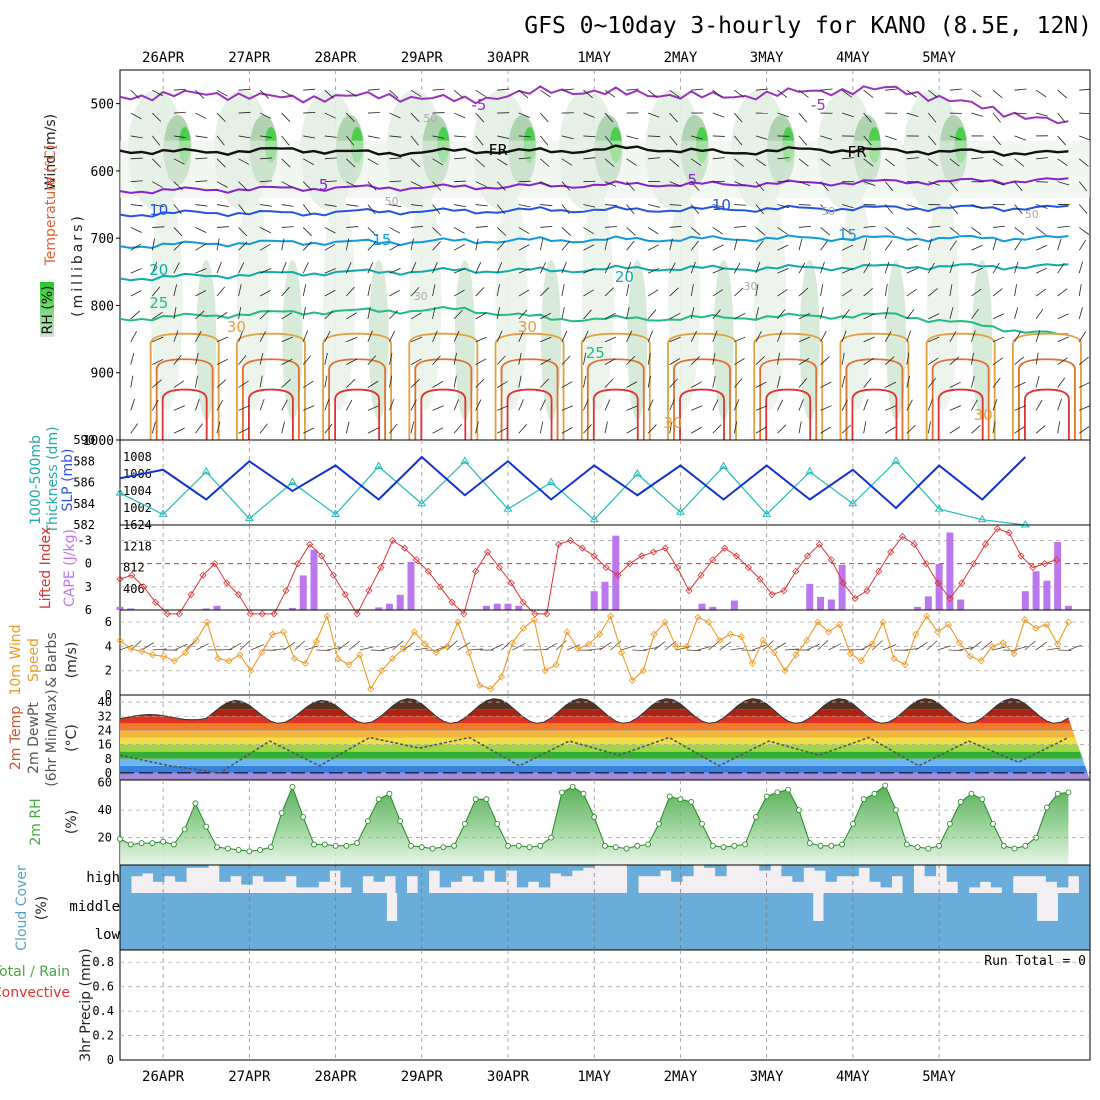 The width and height of the screenshot is (1100, 1100). I want to click on thickness-point, so click(723, 465).